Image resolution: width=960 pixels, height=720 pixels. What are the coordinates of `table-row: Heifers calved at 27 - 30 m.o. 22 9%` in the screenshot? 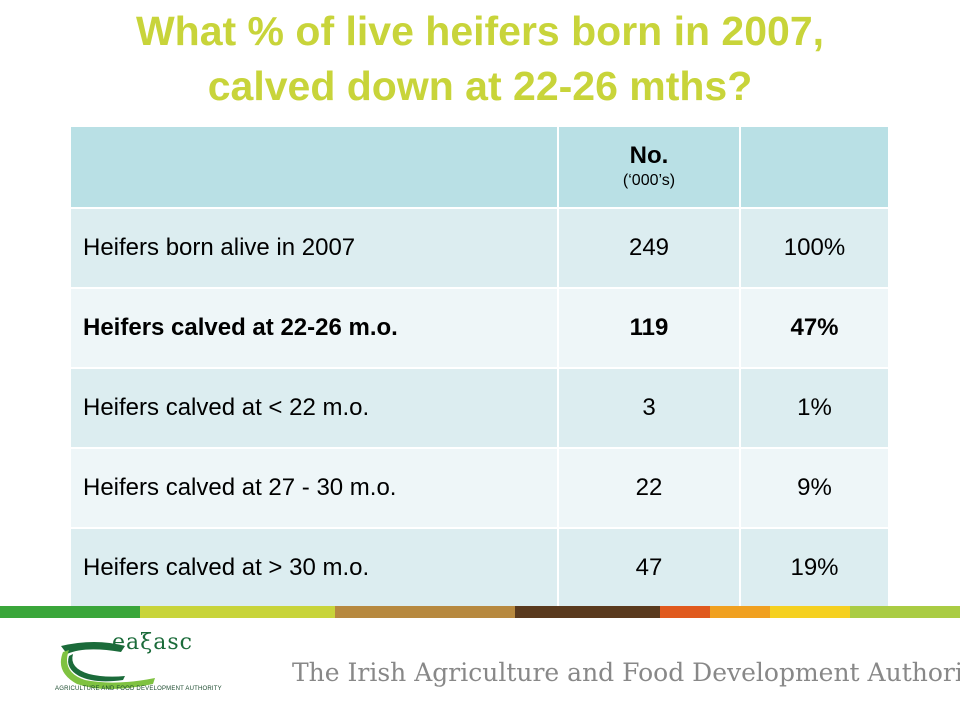 It's located at (479, 489).